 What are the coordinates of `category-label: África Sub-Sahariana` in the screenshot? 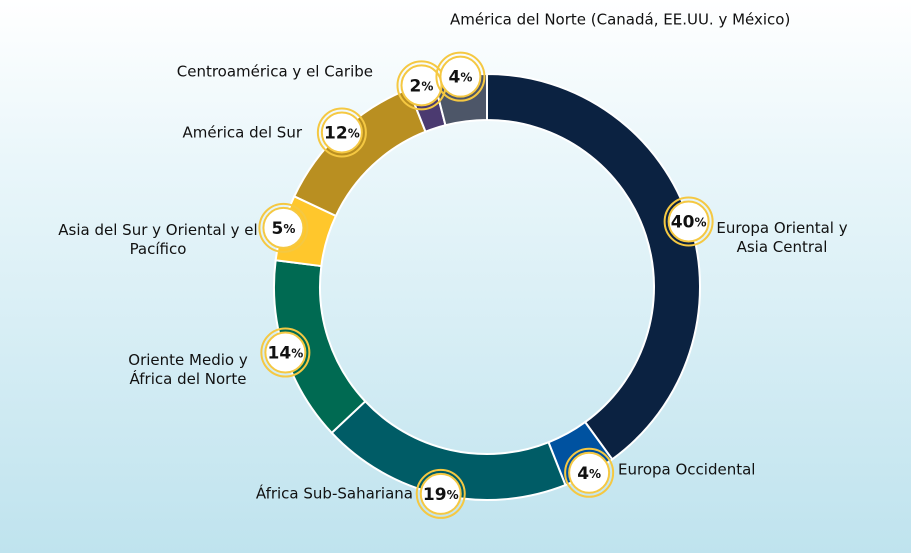 It's located at (334, 493).